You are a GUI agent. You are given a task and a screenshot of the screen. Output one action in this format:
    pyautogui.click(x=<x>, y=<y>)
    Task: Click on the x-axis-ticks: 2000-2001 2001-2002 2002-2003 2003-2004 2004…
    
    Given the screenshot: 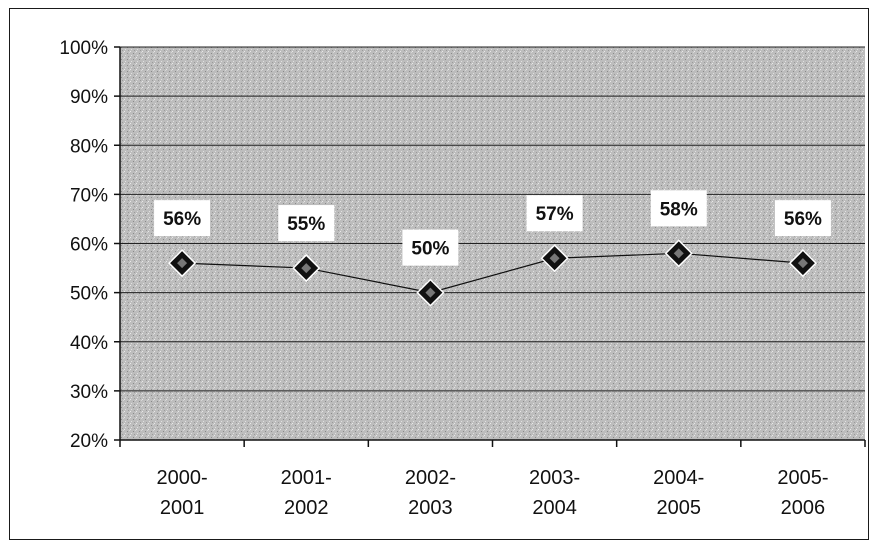 What is the action you would take?
    pyautogui.click(x=492, y=479)
    